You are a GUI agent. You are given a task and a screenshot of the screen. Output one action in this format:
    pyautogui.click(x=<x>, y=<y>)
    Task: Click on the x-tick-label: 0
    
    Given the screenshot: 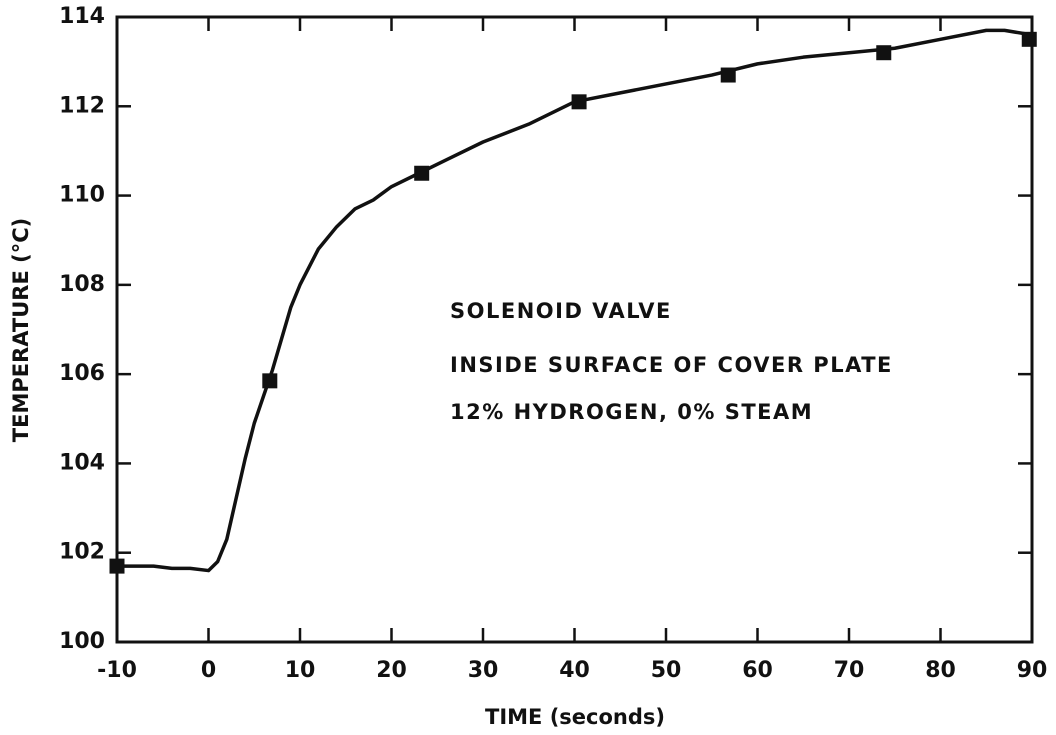 What is the action you would take?
    pyautogui.click(x=208, y=670)
    